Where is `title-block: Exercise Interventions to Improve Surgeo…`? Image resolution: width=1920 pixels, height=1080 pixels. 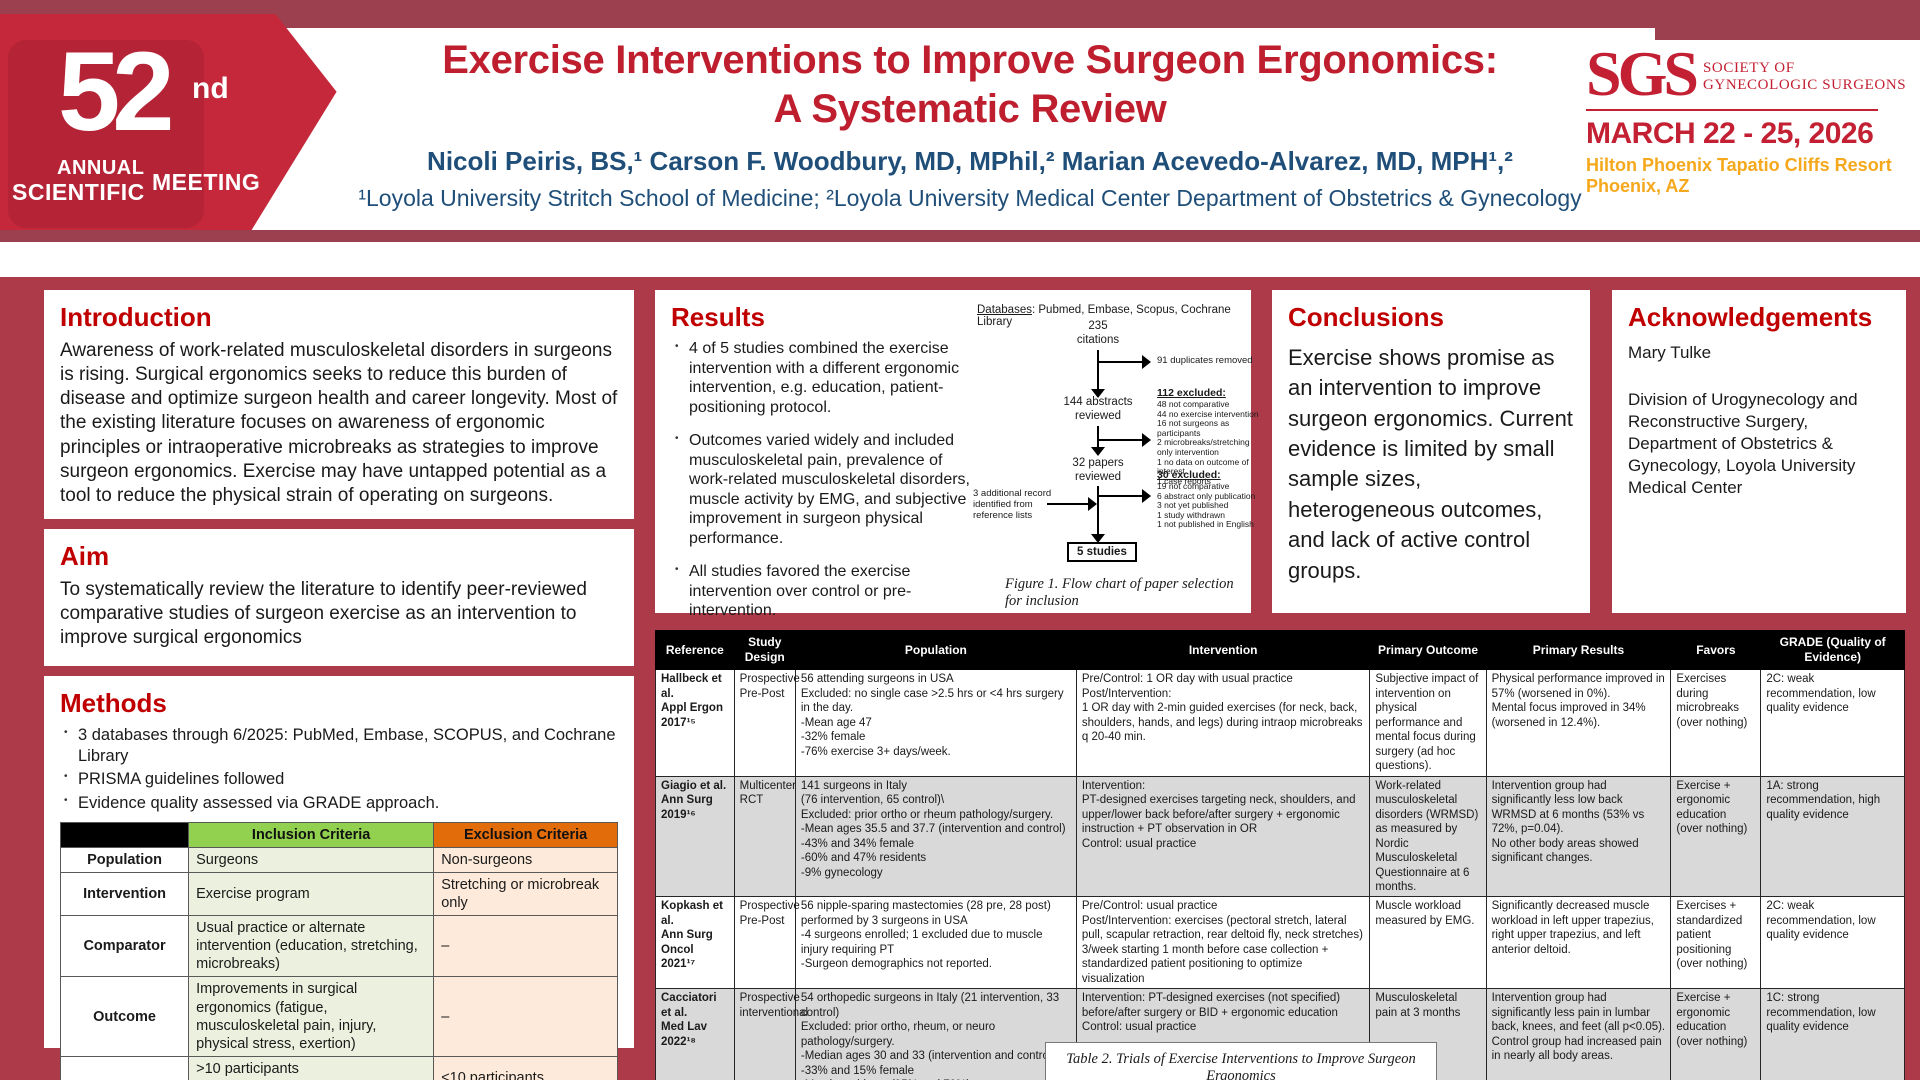 title-block: Exercise Interventions to Improve Surgeo… is located at coordinates (970, 124).